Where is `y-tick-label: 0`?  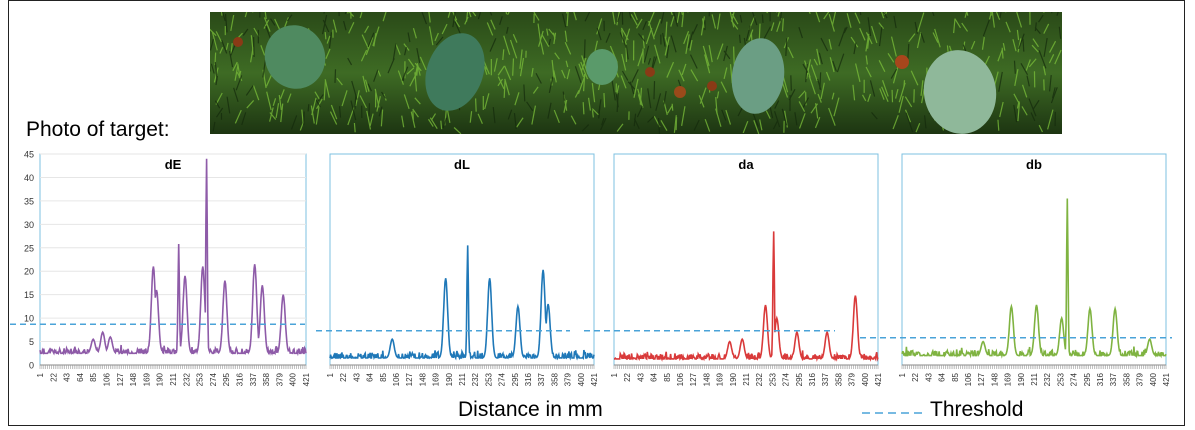 y-tick-label: 0 is located at coordinates (31, 366).